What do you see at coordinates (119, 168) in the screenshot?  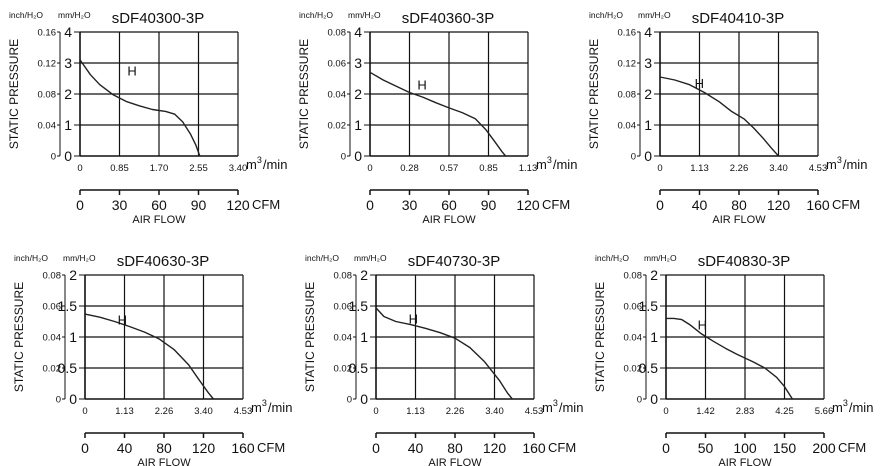 I see `m3-tick-label: 0.85` at bounding box center [119, 168].